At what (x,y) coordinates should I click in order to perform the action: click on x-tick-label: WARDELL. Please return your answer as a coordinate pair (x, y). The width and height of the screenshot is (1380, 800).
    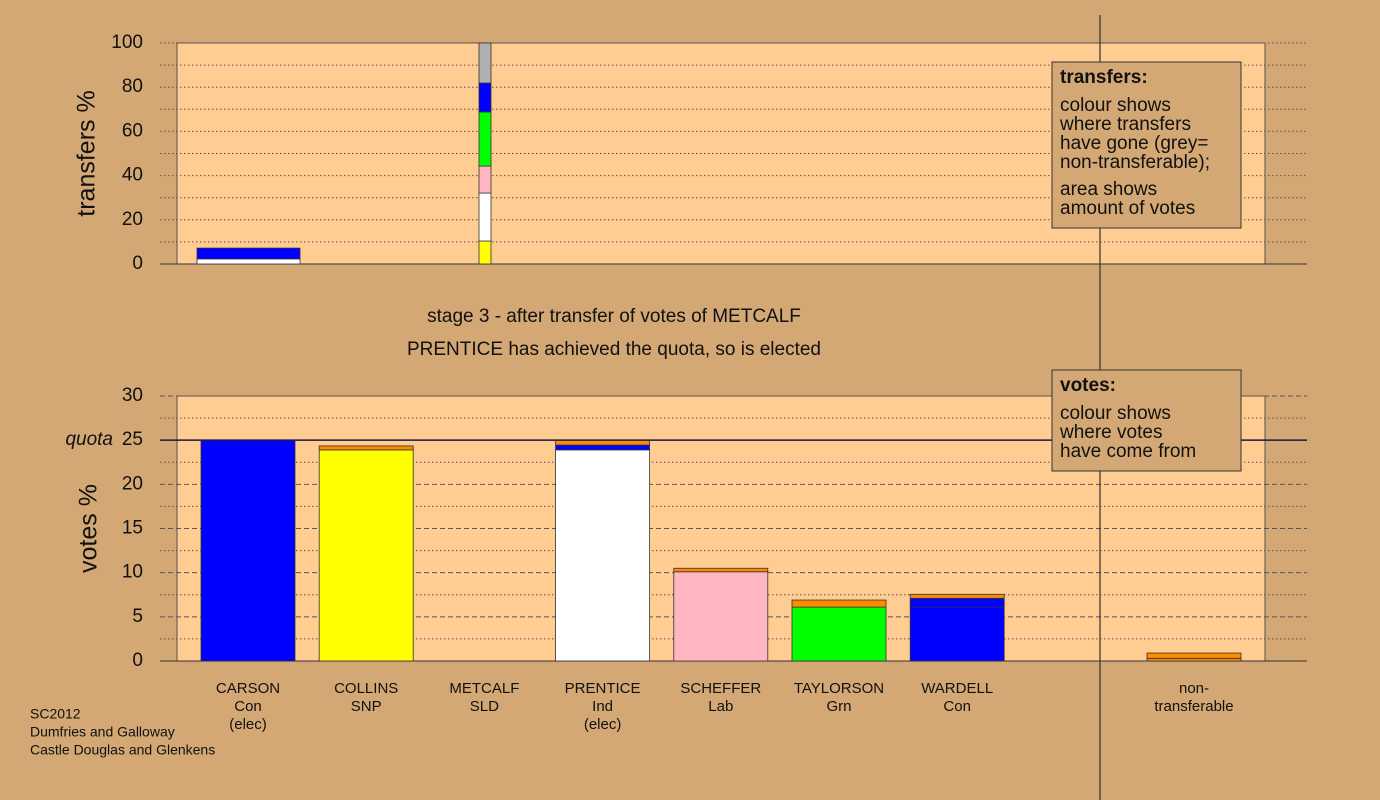
    Looking at the image, I should click on (957, 688).